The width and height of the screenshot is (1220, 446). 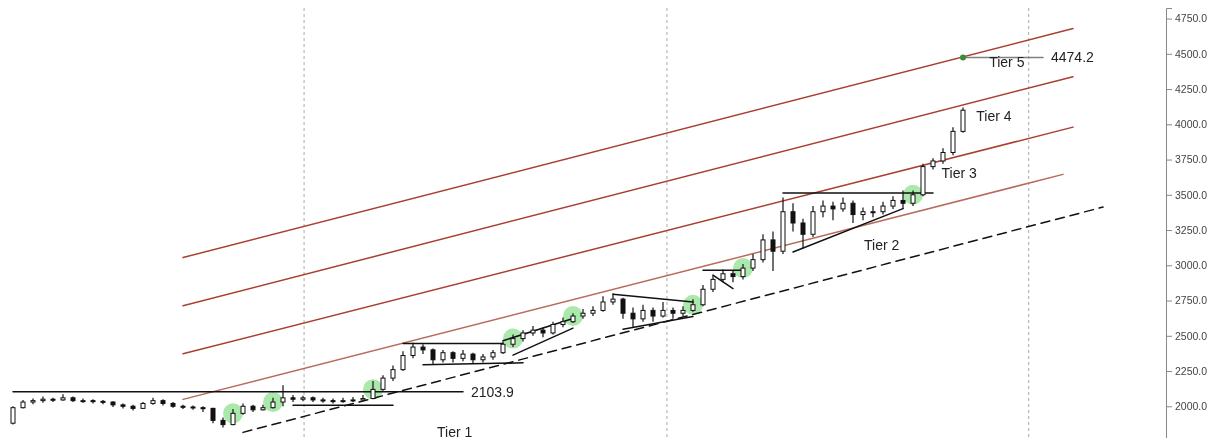 What do you see at coordinates (1191, 18) in the screenshot?
I see `y-tick-label: 4750.0` at bounding box center [1191, 18].